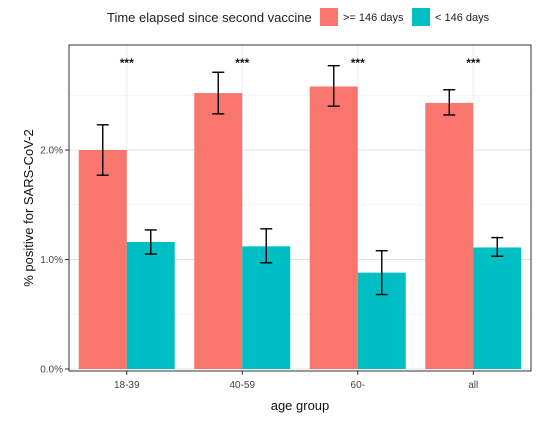 The width and height of the screenshot is (558, 421). Describe the element at coordinates (373, 18) in the screenshot. I see `legend-label-series-0: >= 146 days` at that location.